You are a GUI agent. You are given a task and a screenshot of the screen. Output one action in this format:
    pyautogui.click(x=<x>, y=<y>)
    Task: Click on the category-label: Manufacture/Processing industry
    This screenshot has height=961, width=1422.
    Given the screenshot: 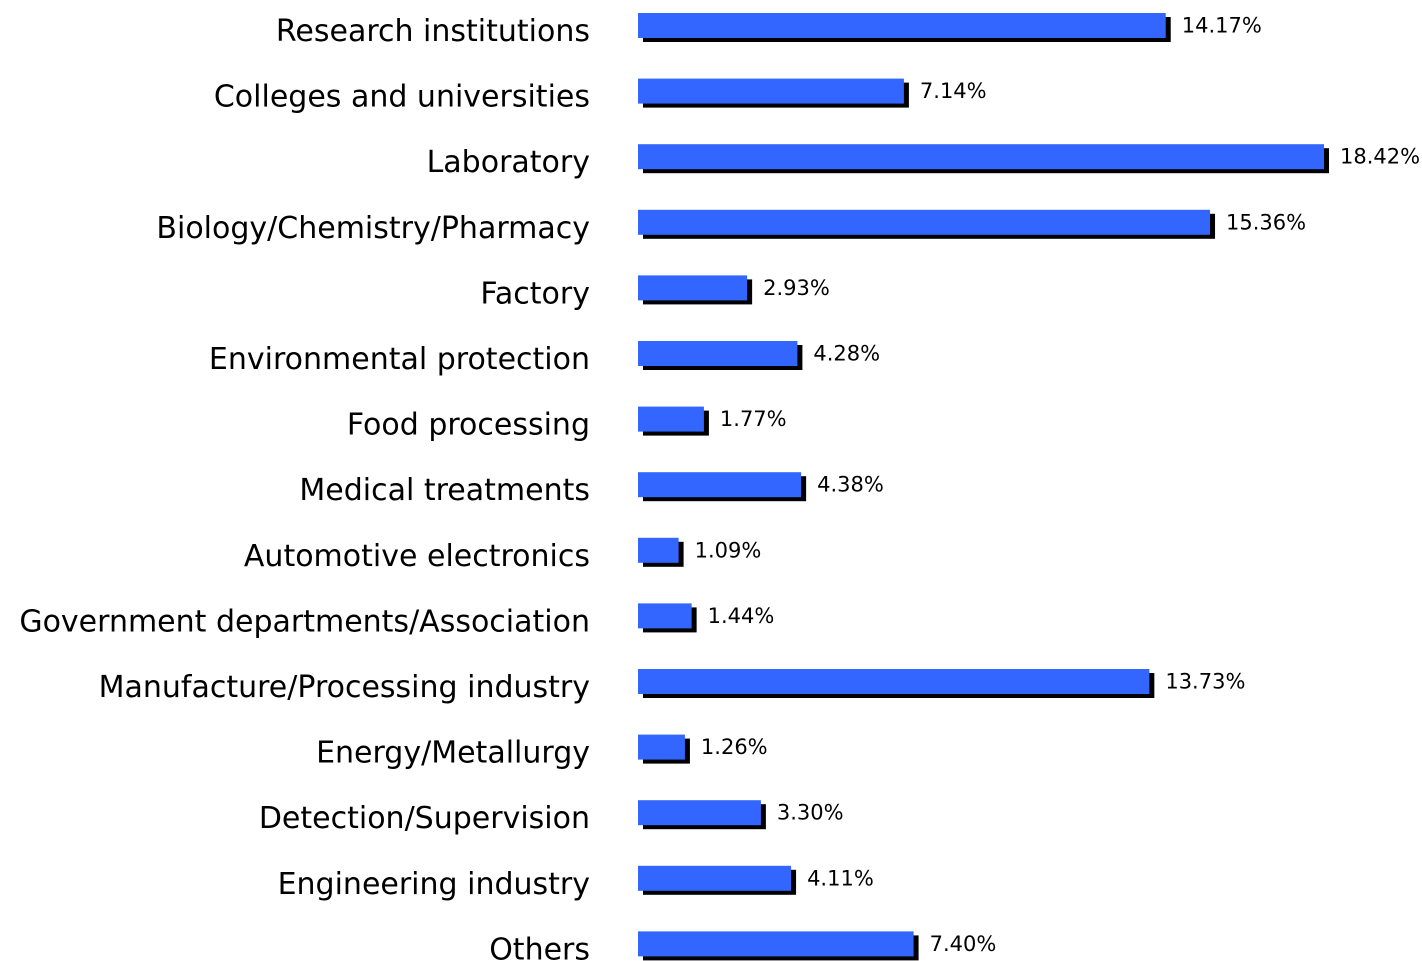 What is the action you would take?
    pyautogui.click(x=344, y=687)
    